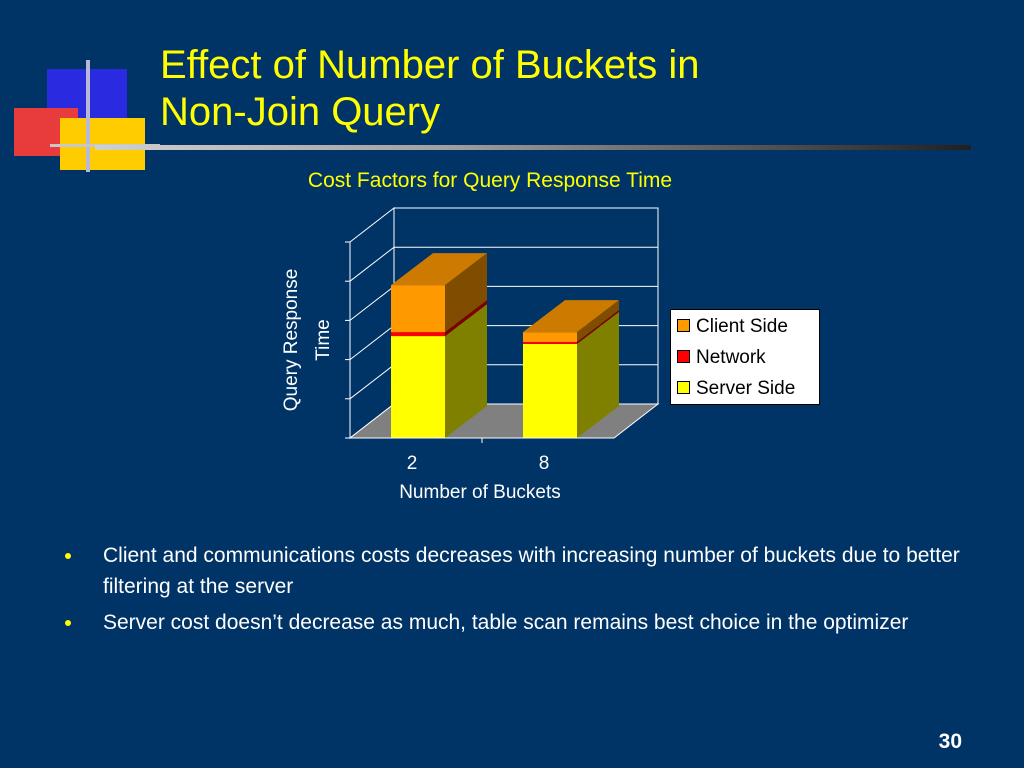 The image size is (1024, 768). Describe the element at coordinates (291, 340) in the screenshot. I see `y-axis-label-line-1: Query Response` at that location.